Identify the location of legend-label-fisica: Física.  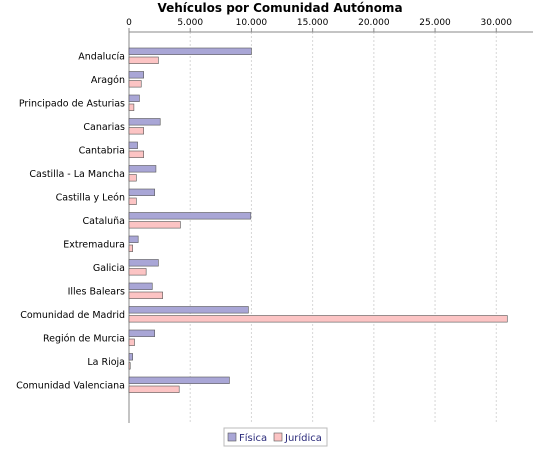
(253, 438).